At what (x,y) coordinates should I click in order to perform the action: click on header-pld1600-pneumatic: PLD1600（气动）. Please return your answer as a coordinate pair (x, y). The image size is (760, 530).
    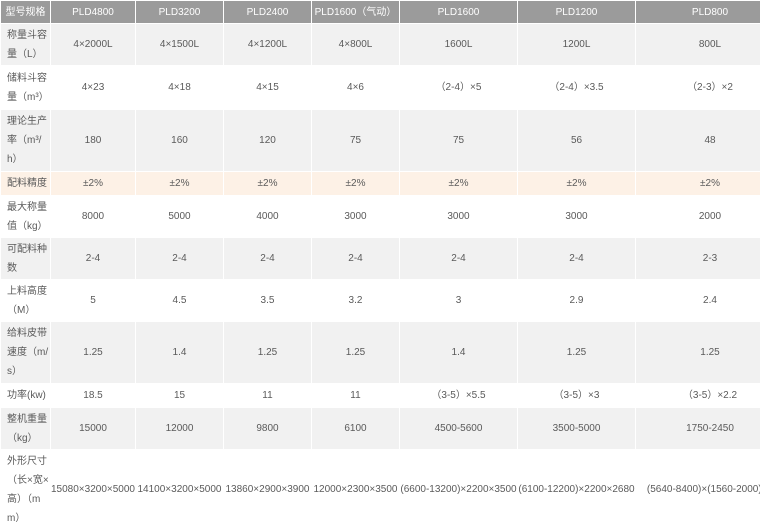
    Looking at the image, I should click on (356, 12).